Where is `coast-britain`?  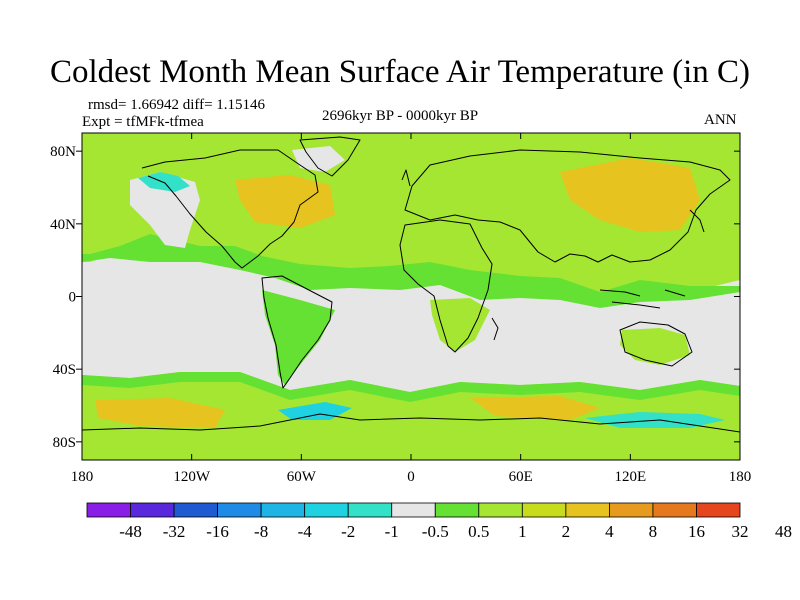
coast-britain is located at coordinates (406, 178).